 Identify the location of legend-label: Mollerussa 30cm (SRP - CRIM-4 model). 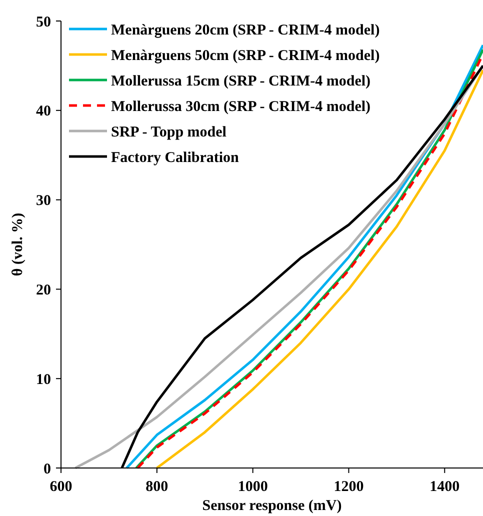
(241, 106).